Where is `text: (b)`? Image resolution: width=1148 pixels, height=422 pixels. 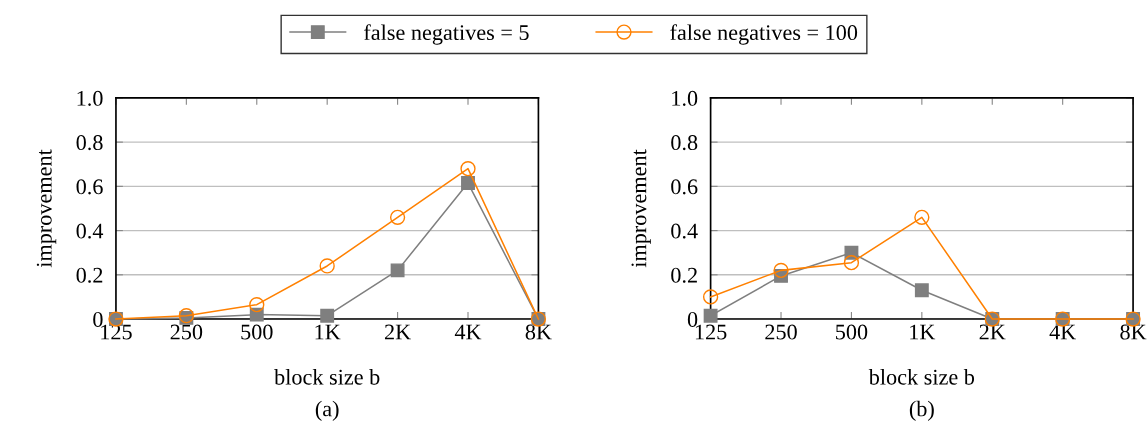 text: (b) is located at coordinates (921, 410).